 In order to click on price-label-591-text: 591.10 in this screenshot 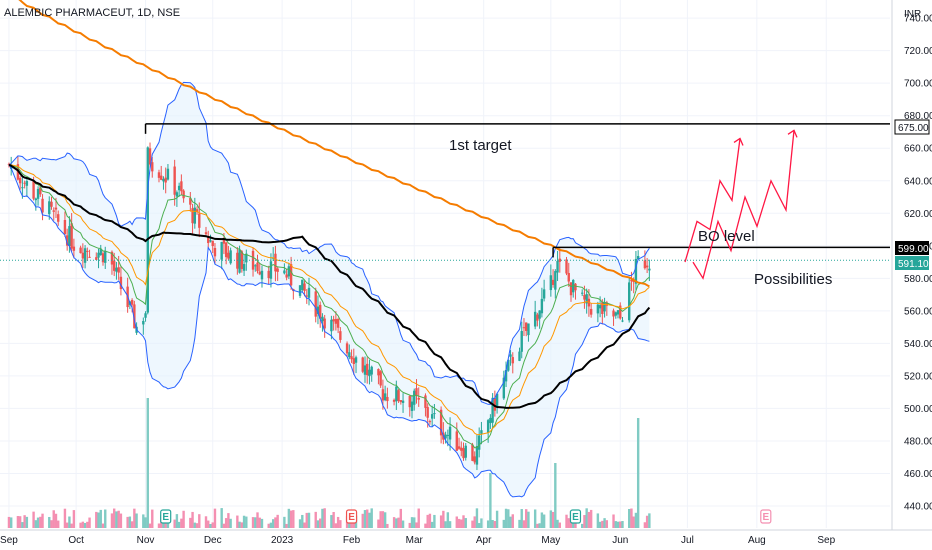, I will do `click(913, 264)`.